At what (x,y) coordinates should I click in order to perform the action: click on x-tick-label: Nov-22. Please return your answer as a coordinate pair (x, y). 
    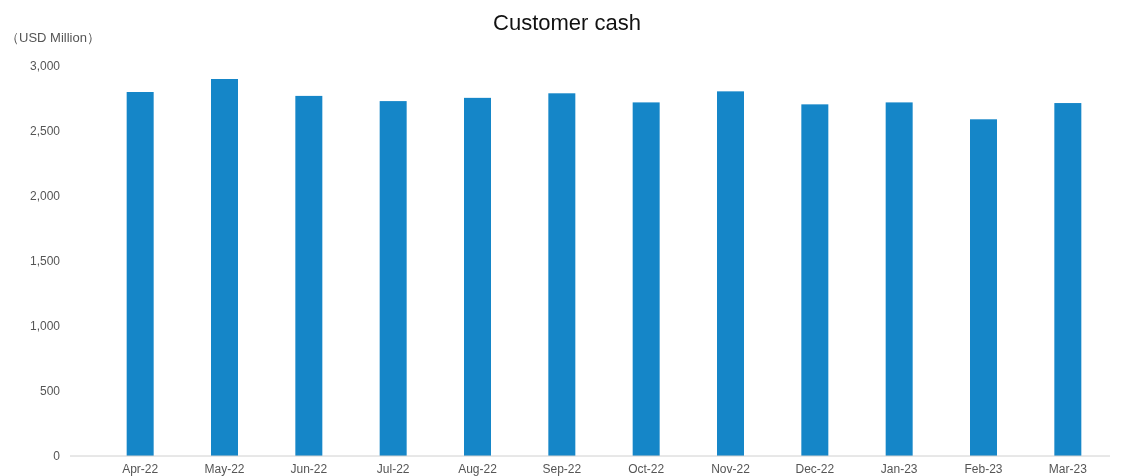
    Looking at the image, I should click on (731, 469).